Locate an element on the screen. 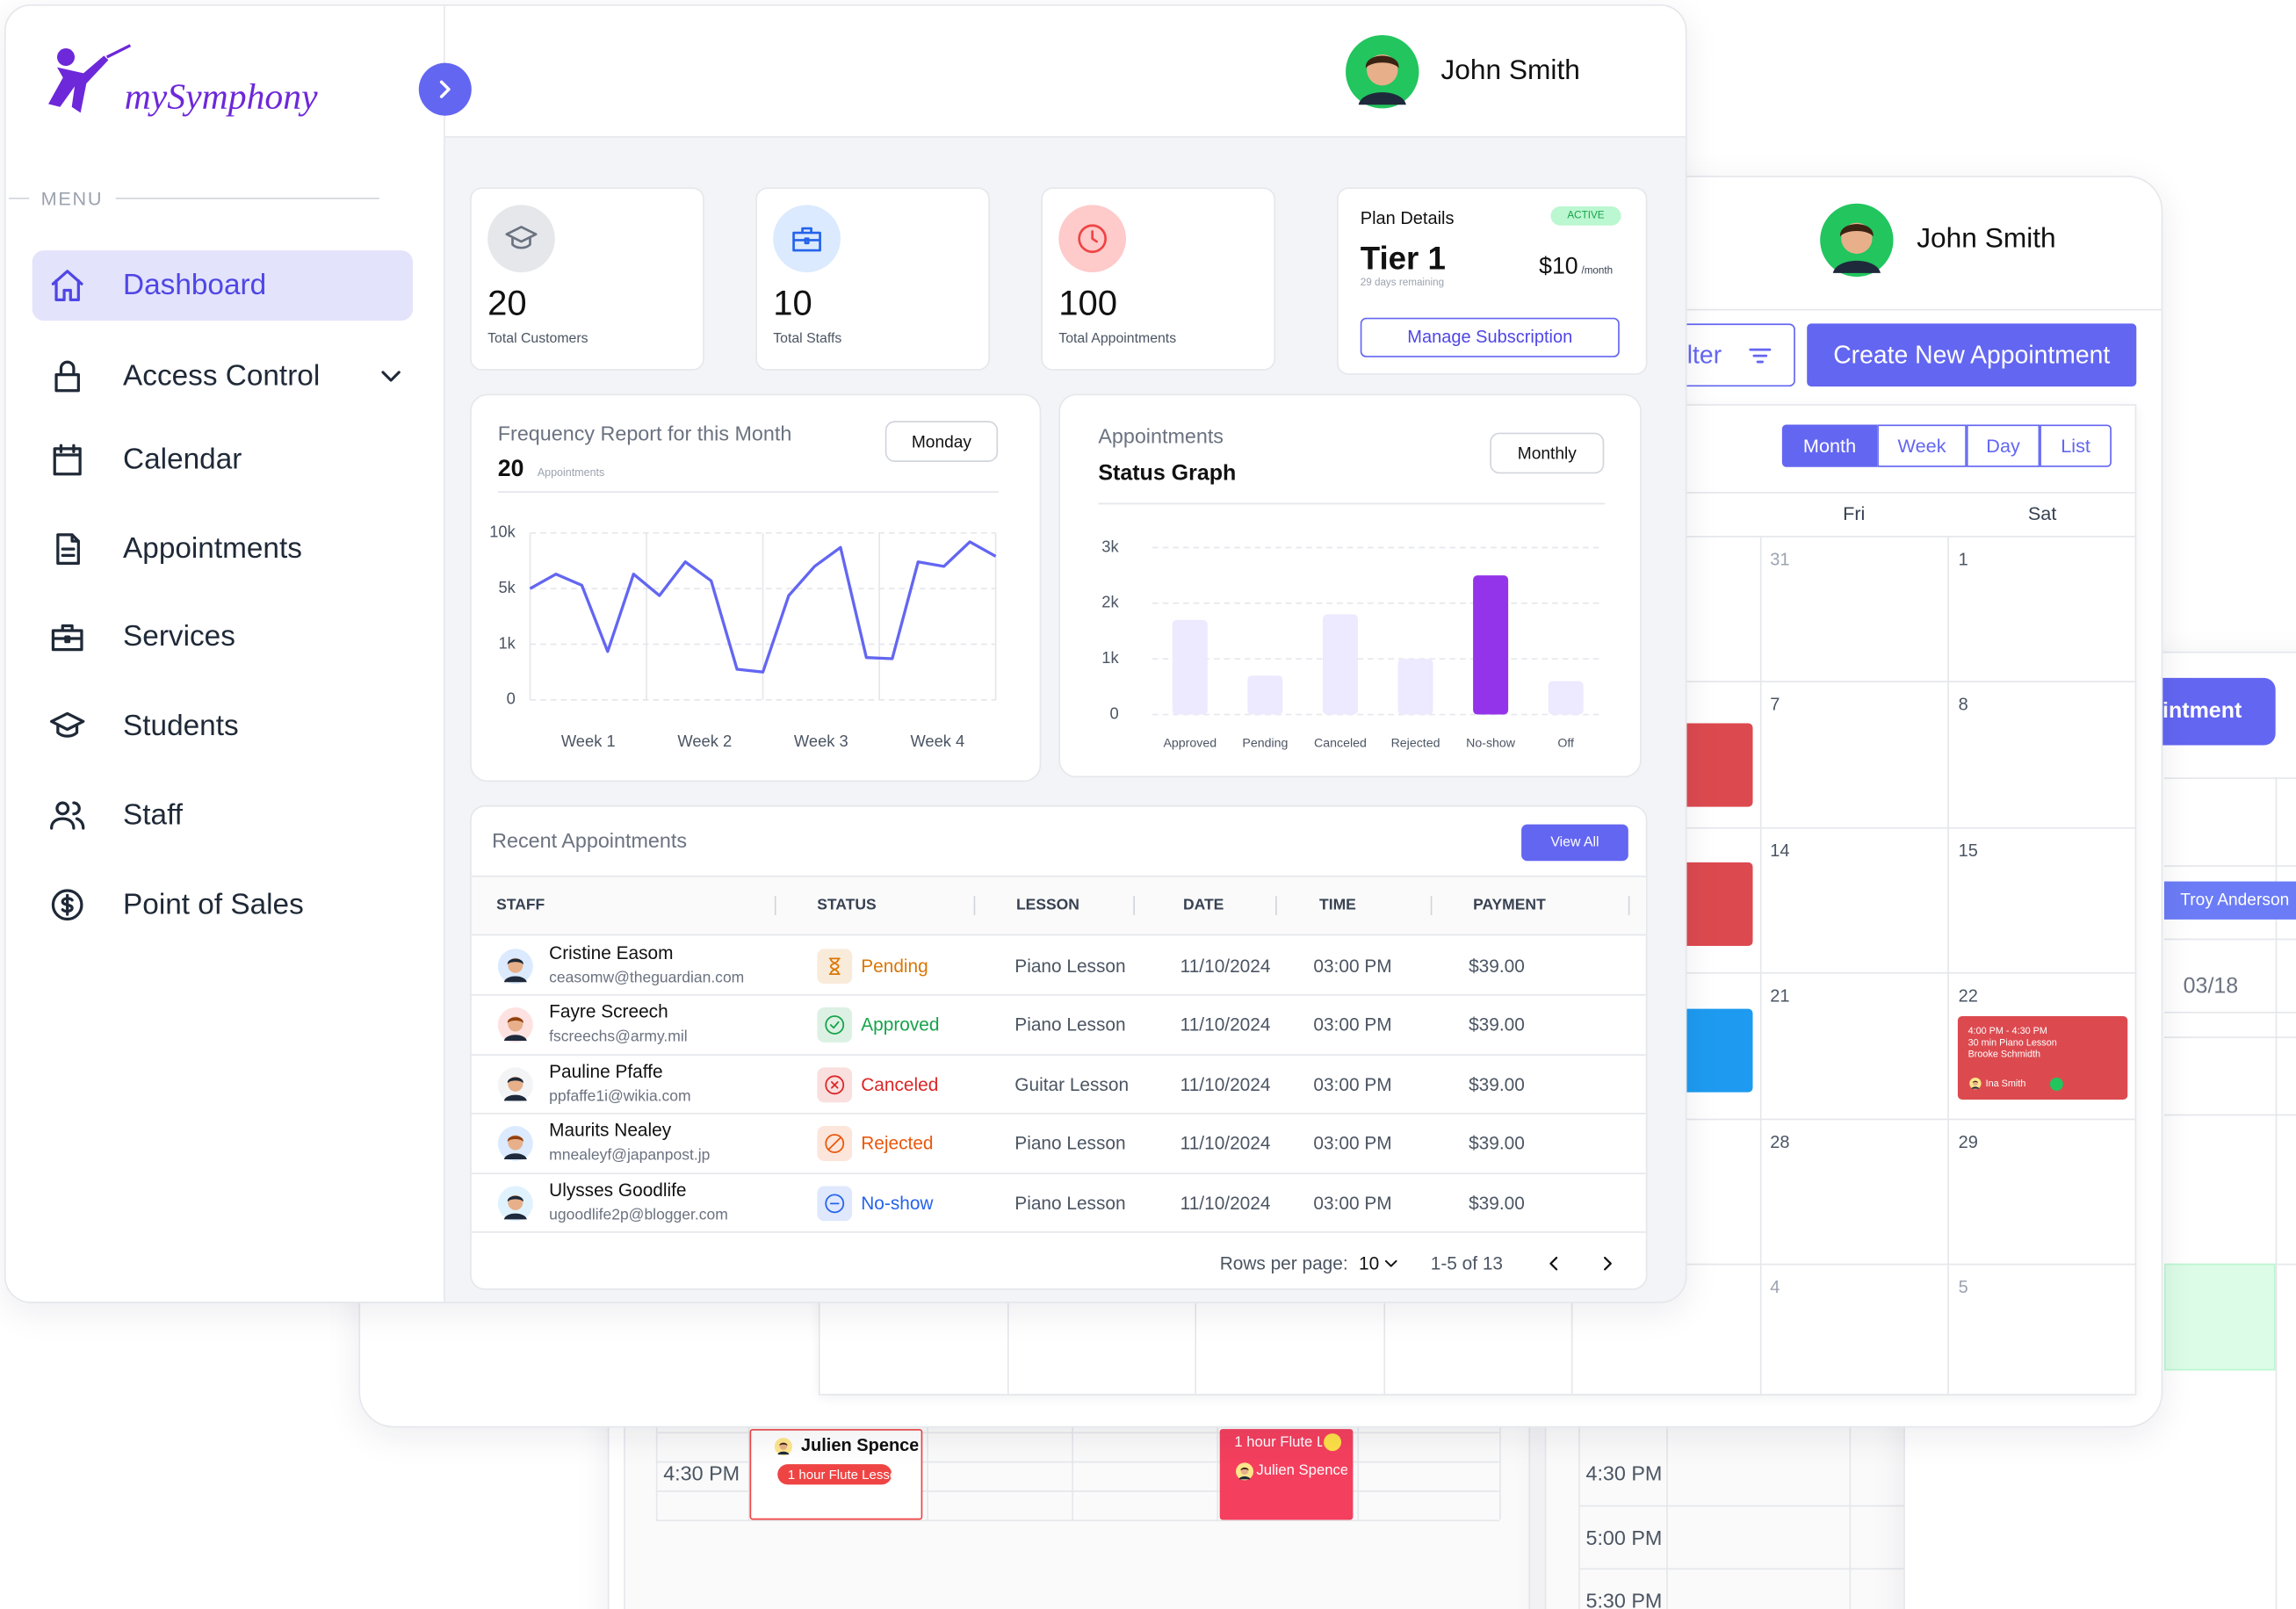 The image size is (2296, 1609). event-icon is located at coordinates (1333, 1442).